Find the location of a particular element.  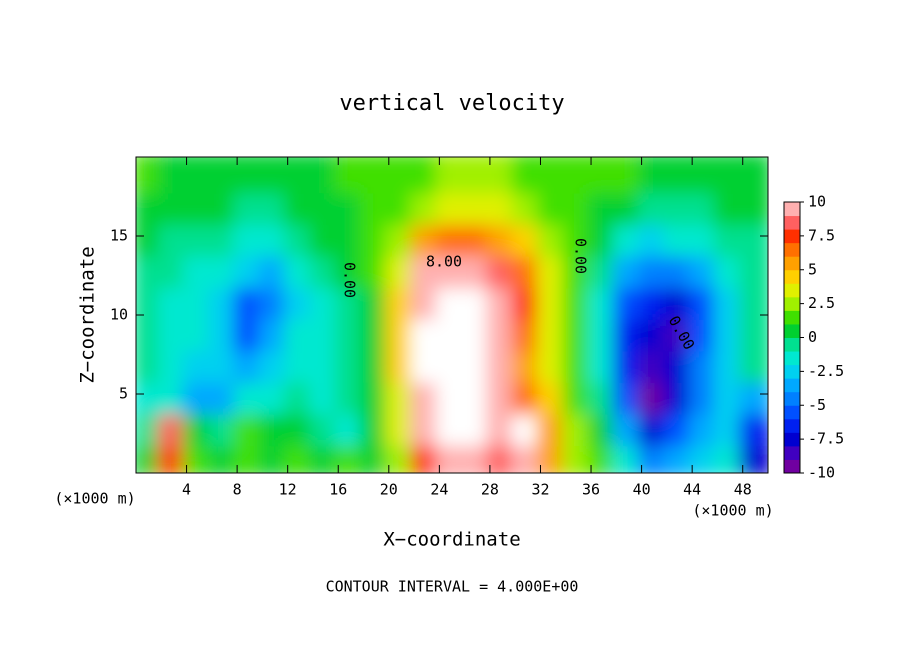

colorbar-tick-label: 5 is located at coordinates (812, 269).